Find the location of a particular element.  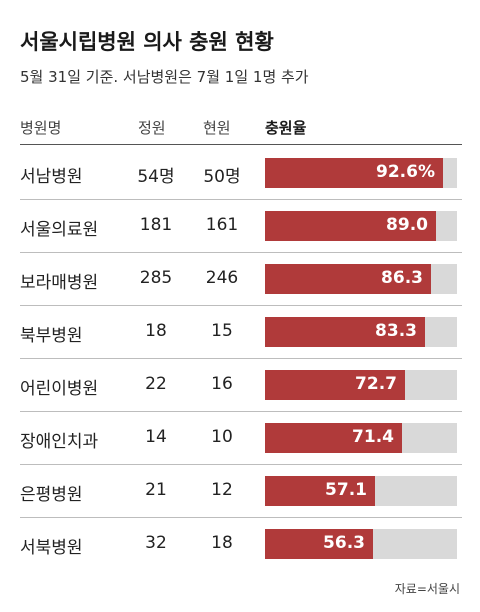

source-note: 자료=서울시 is located at coordinates (427, 589).